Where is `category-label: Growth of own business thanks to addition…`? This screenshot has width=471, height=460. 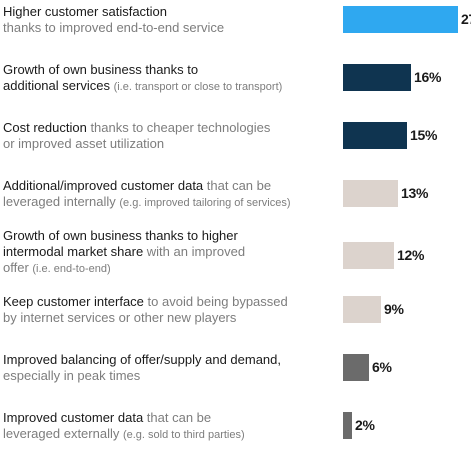
category-label: Growth of own business thanks to addition… is located at coordinates (170, 78).